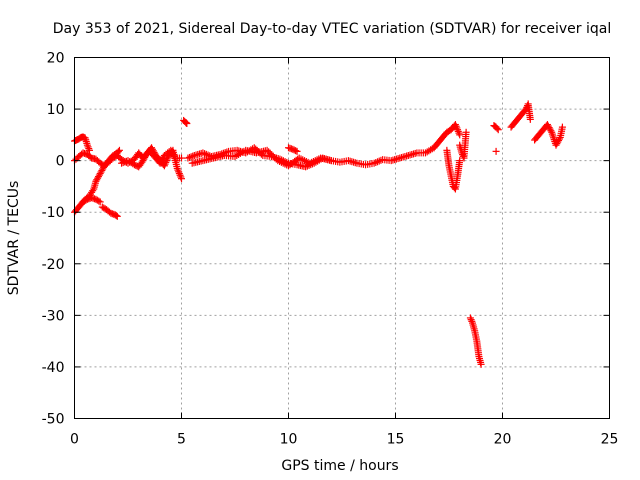 The width and height of the screenshot is (640, 480). What do you see at coordinates (56, 59) in the screenshot?
I see `y-tick-label: 20` at bounding box center [56, 59].